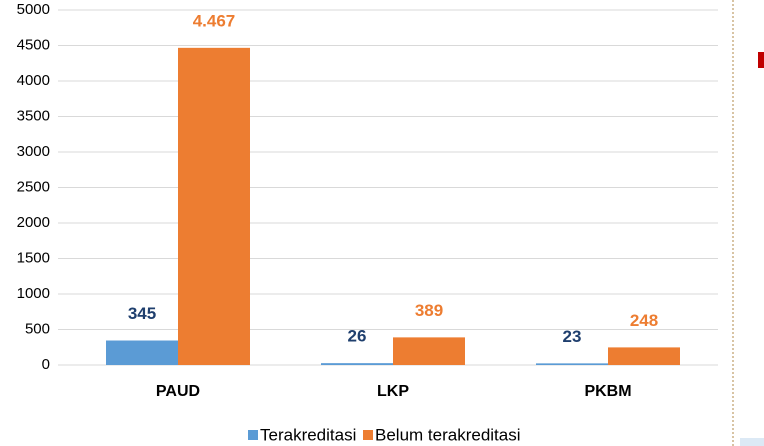 This screenshot has width=764, height=446. I want to click on y-tick-label: 2000, so click(33, 222).